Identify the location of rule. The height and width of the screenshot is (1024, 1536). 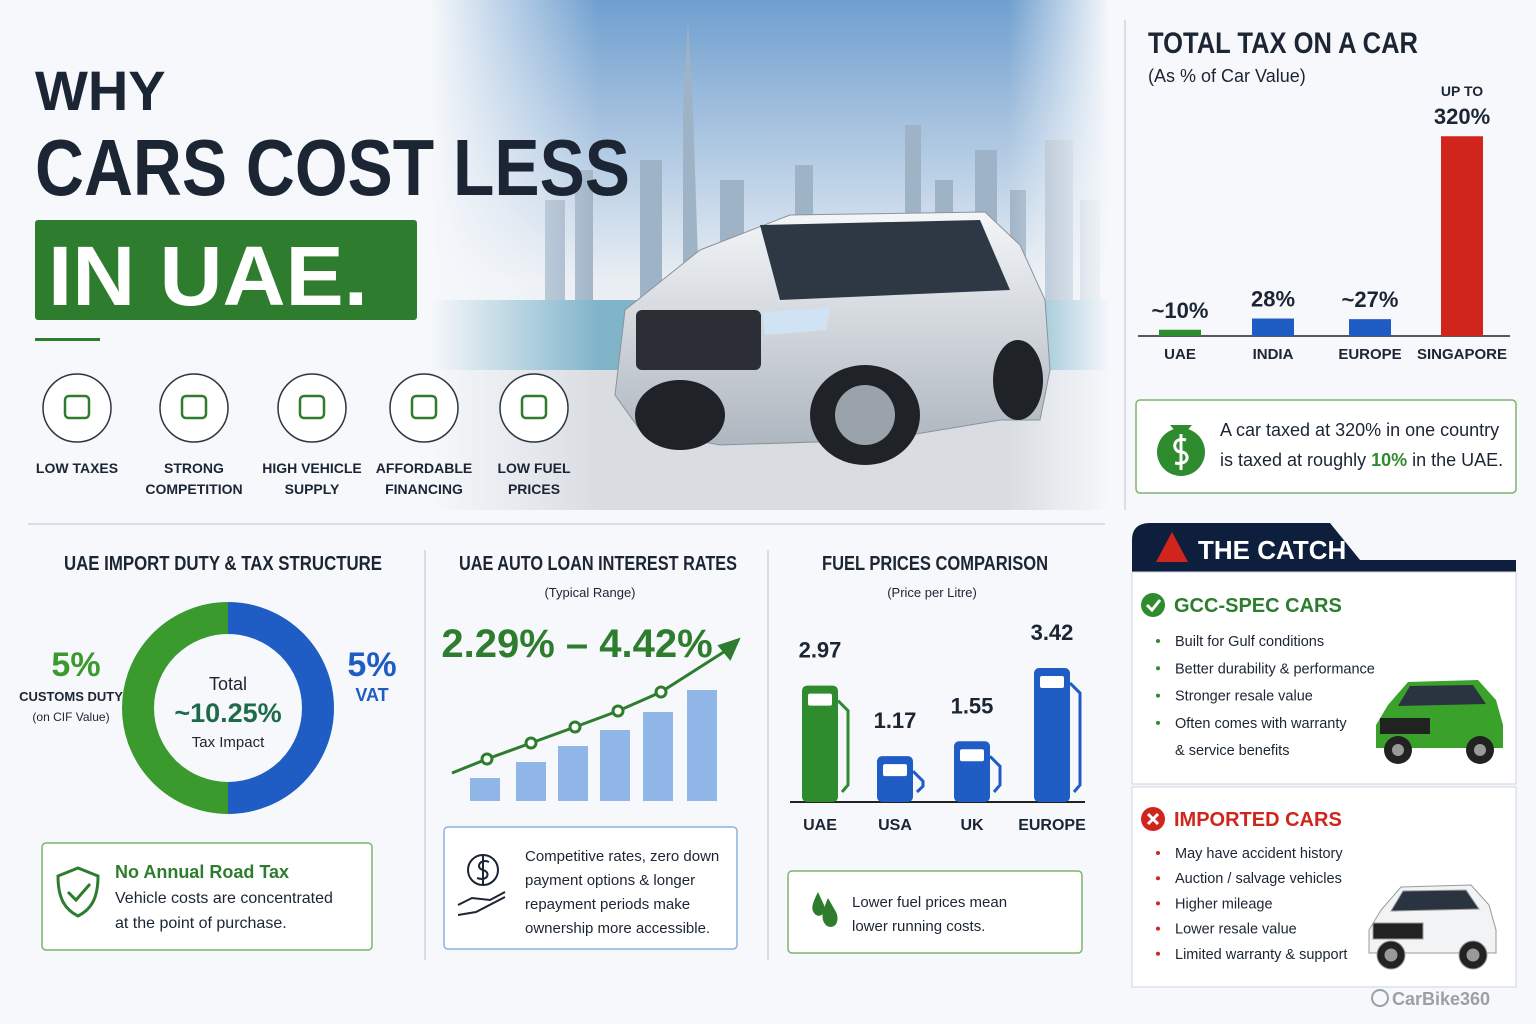
(67, 339).